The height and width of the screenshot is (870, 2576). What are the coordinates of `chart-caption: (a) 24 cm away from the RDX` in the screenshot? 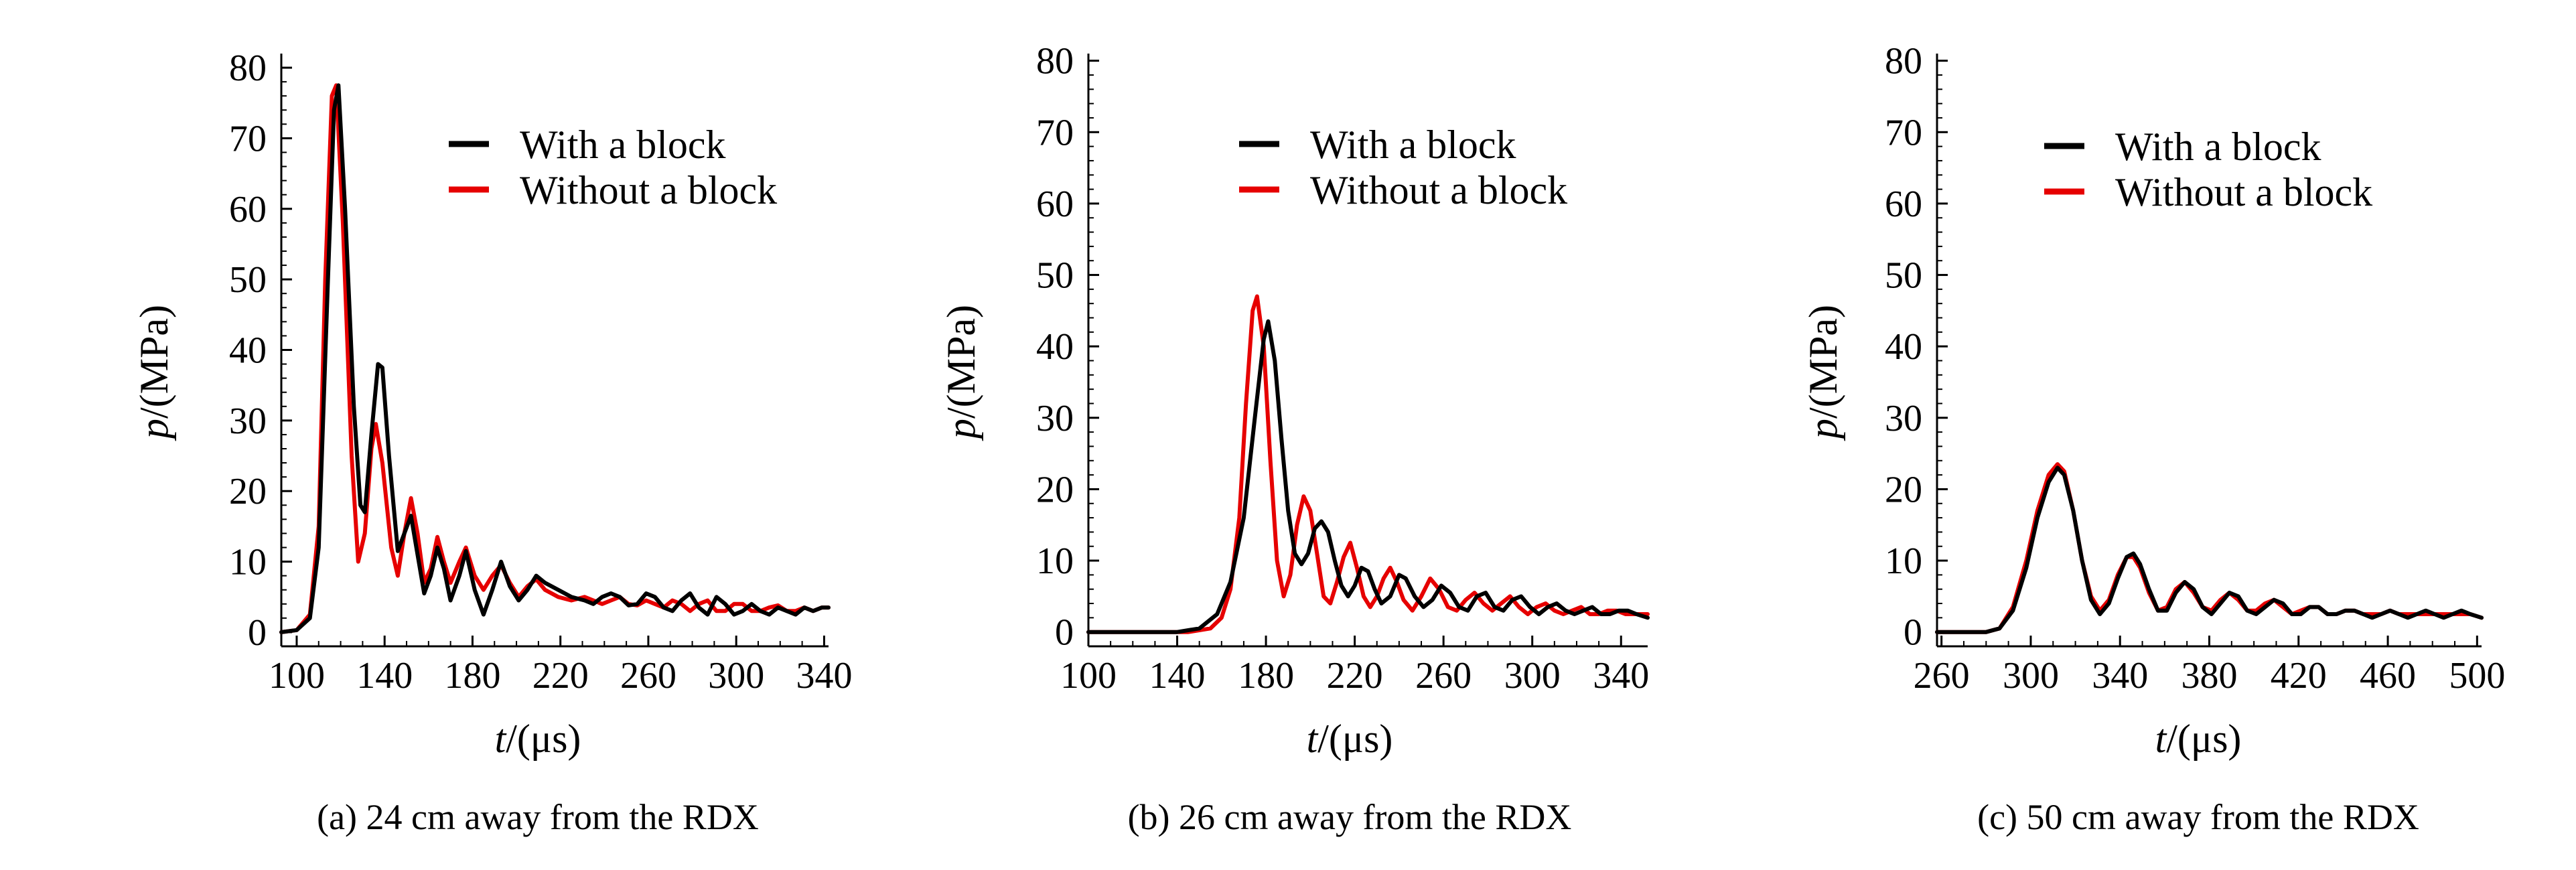 It's located at (538, 817).